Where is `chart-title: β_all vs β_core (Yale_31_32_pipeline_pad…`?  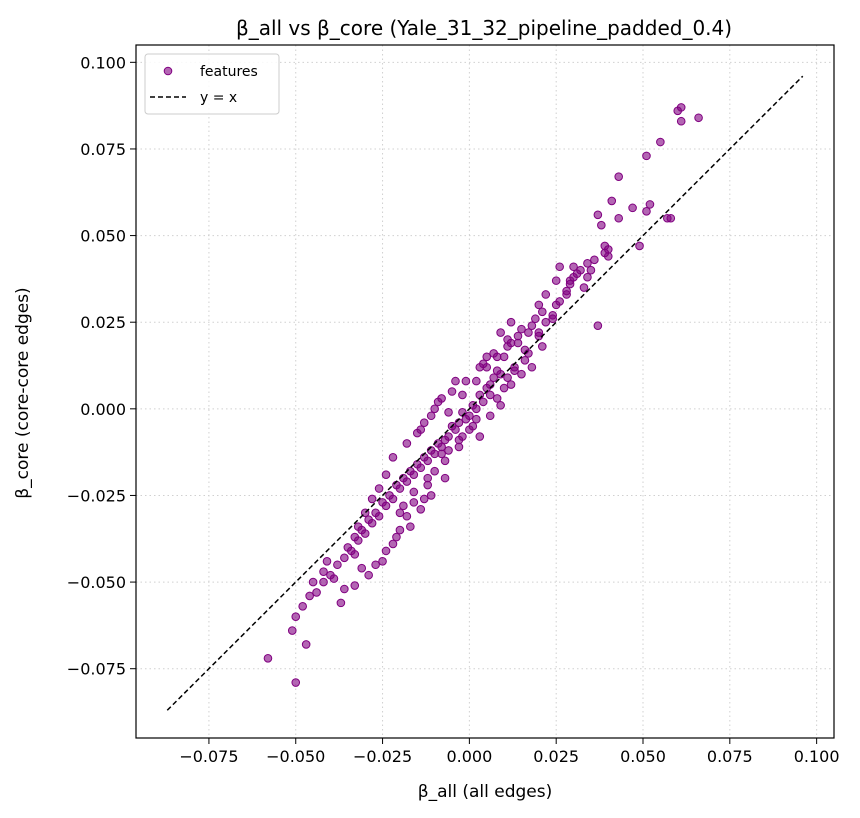 chart-title: β_all vs β_core (Yale_31_32_pipeline_pad… is located at coordinates (484, 28).